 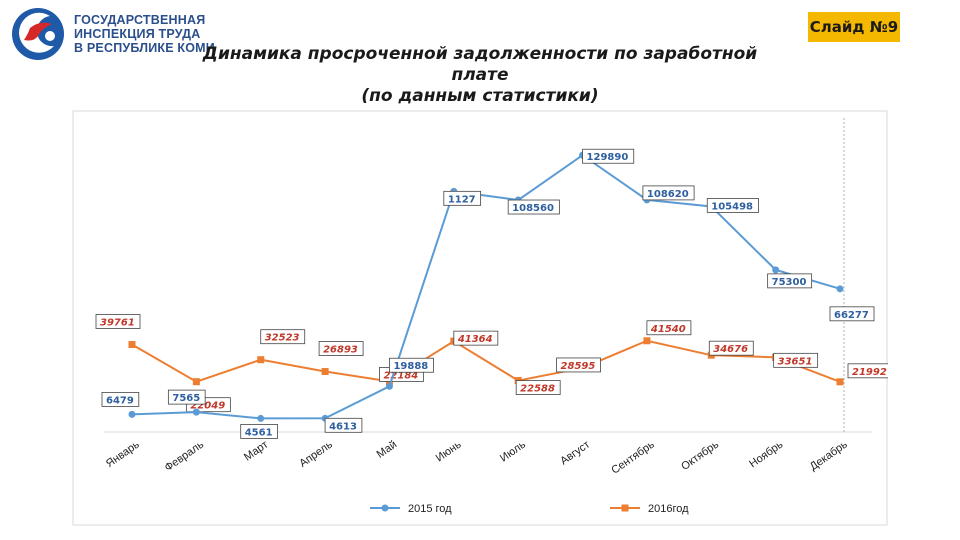 I want to click on data-label: 105498, so click(x=732, y=206).